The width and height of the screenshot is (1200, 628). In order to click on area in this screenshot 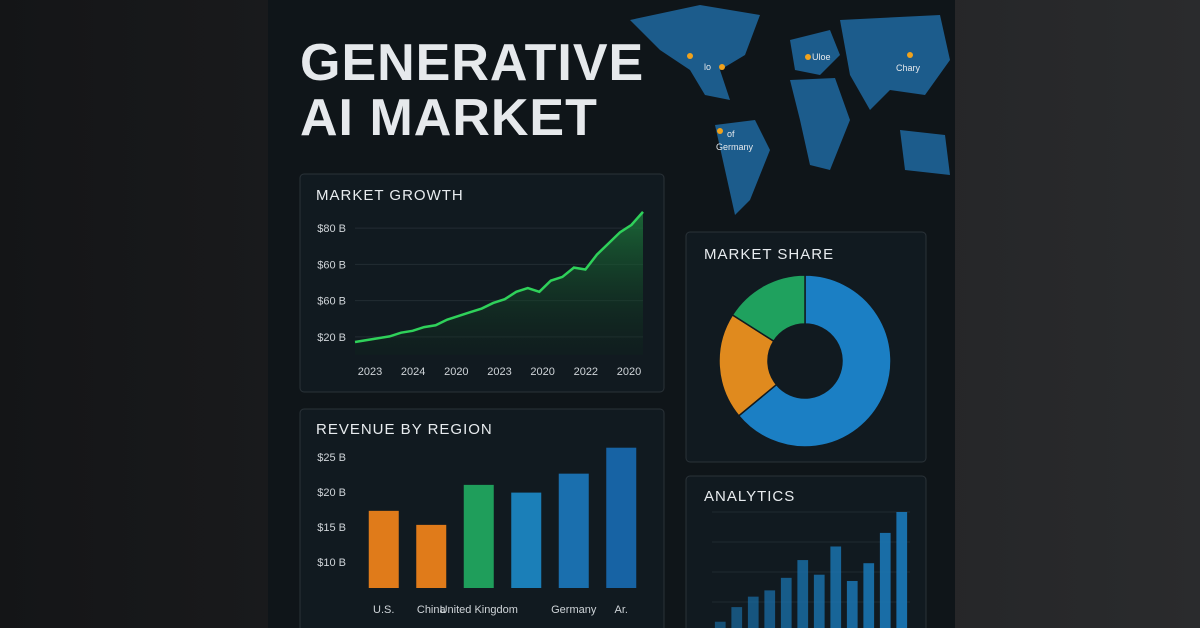, I will do `click(499, 283)`.